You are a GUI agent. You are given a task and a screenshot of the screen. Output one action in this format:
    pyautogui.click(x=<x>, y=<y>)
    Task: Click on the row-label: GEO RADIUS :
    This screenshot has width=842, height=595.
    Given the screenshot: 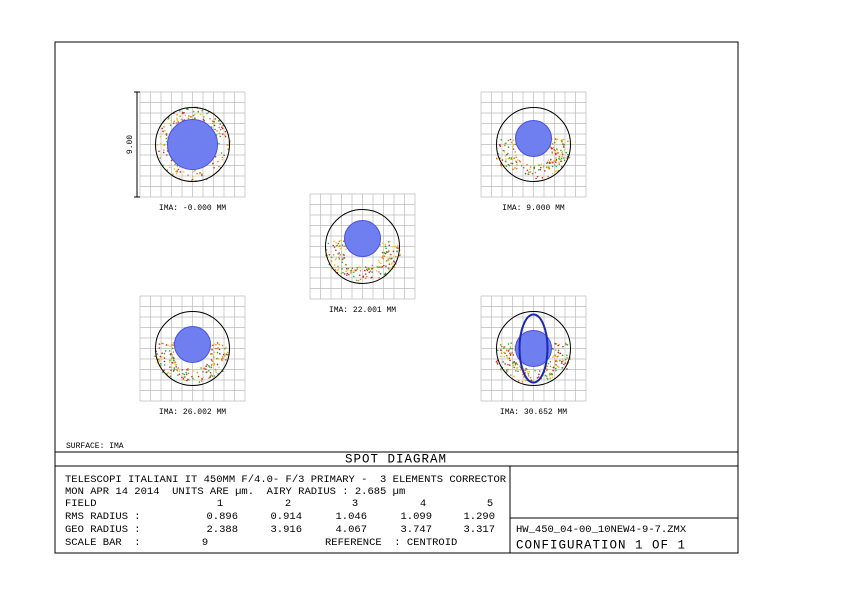 What is the action you would take?
    pyautogui.click(x=103, y=530)
    